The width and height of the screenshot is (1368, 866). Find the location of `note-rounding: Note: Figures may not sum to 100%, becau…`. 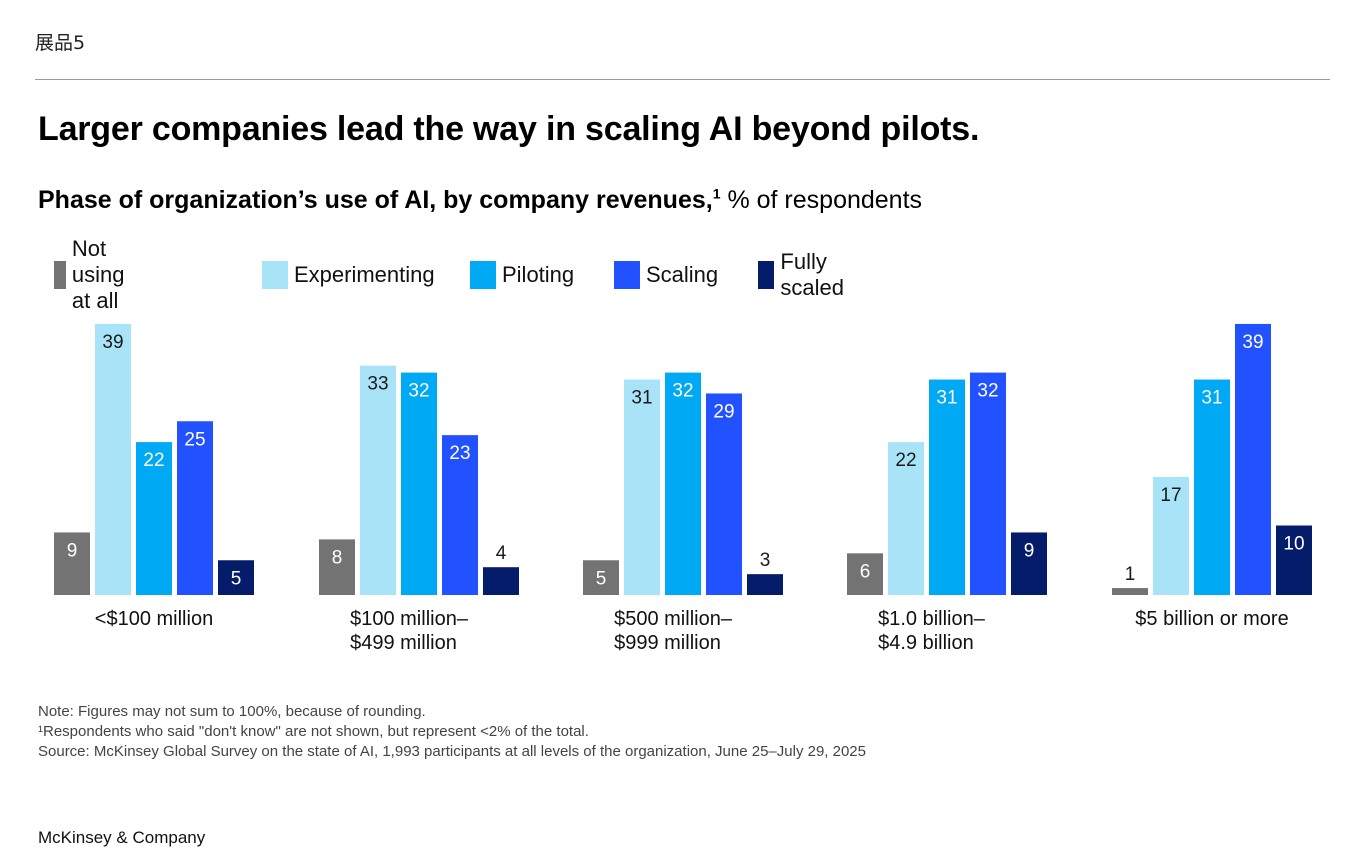

note-rounding: Note: Figures may not sum to 100%, becau… is located at coordinates (232, 711).